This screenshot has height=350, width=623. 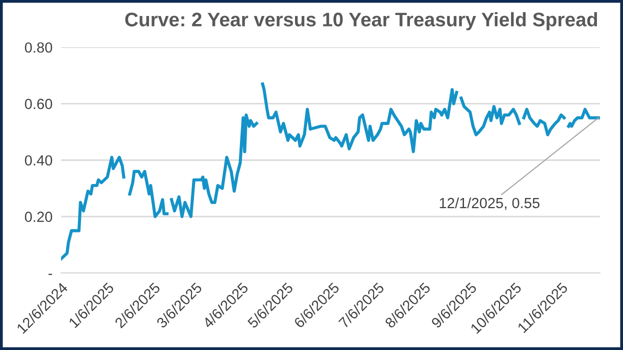 I want to click on y-tick-label: 0.20, so click(x=38, y=217).